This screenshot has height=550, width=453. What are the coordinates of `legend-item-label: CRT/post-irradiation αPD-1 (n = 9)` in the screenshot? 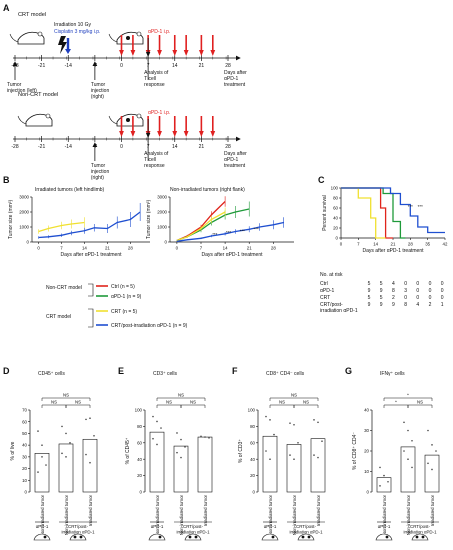 It's located at (149, 326).